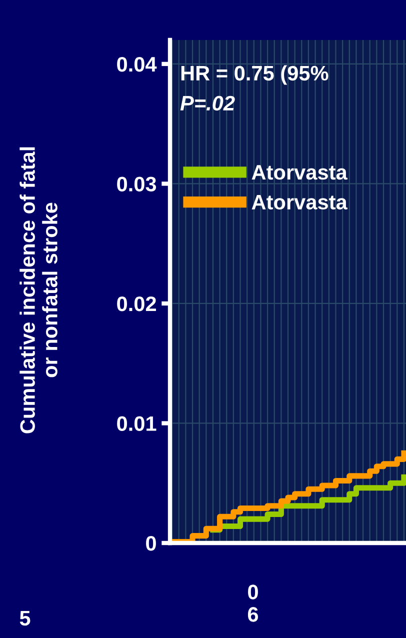 Image resolution: width=406 pixels, height=638 pixels. I want to click on annotation: HR = 0.75 (95%, so click(254, 75).